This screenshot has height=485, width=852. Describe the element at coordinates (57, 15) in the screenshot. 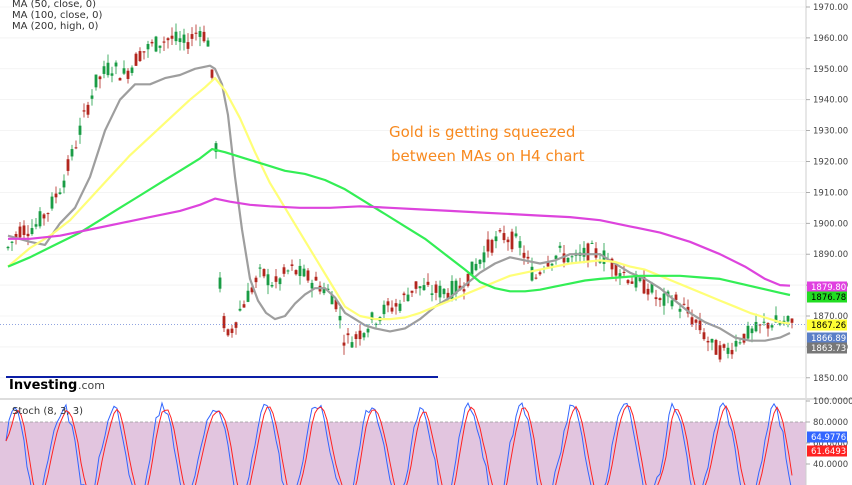

I see `legend-ma-100: MA (100, close, 0)` at that location.